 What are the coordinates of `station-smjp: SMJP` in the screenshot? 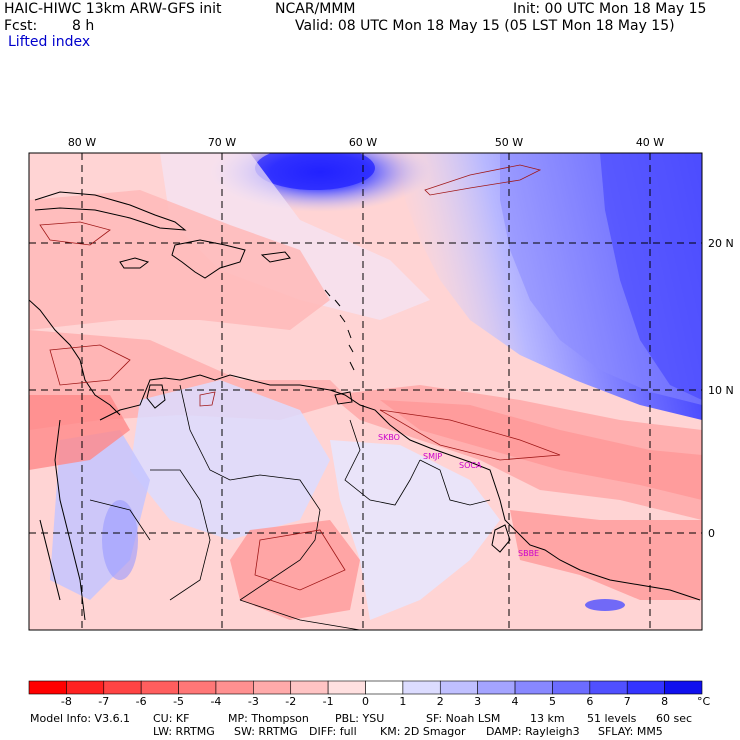 It's located at (432, 456).